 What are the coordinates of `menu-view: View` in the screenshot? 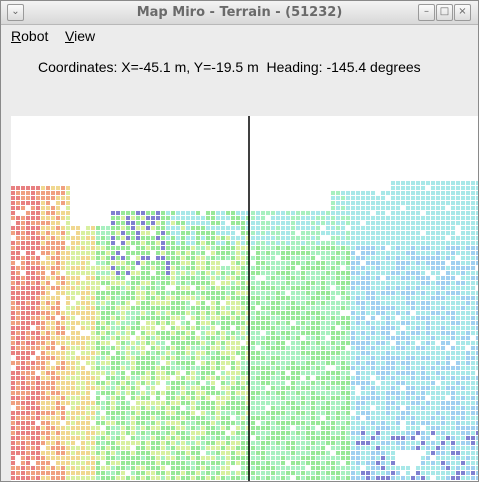 It's located at (80, 36).